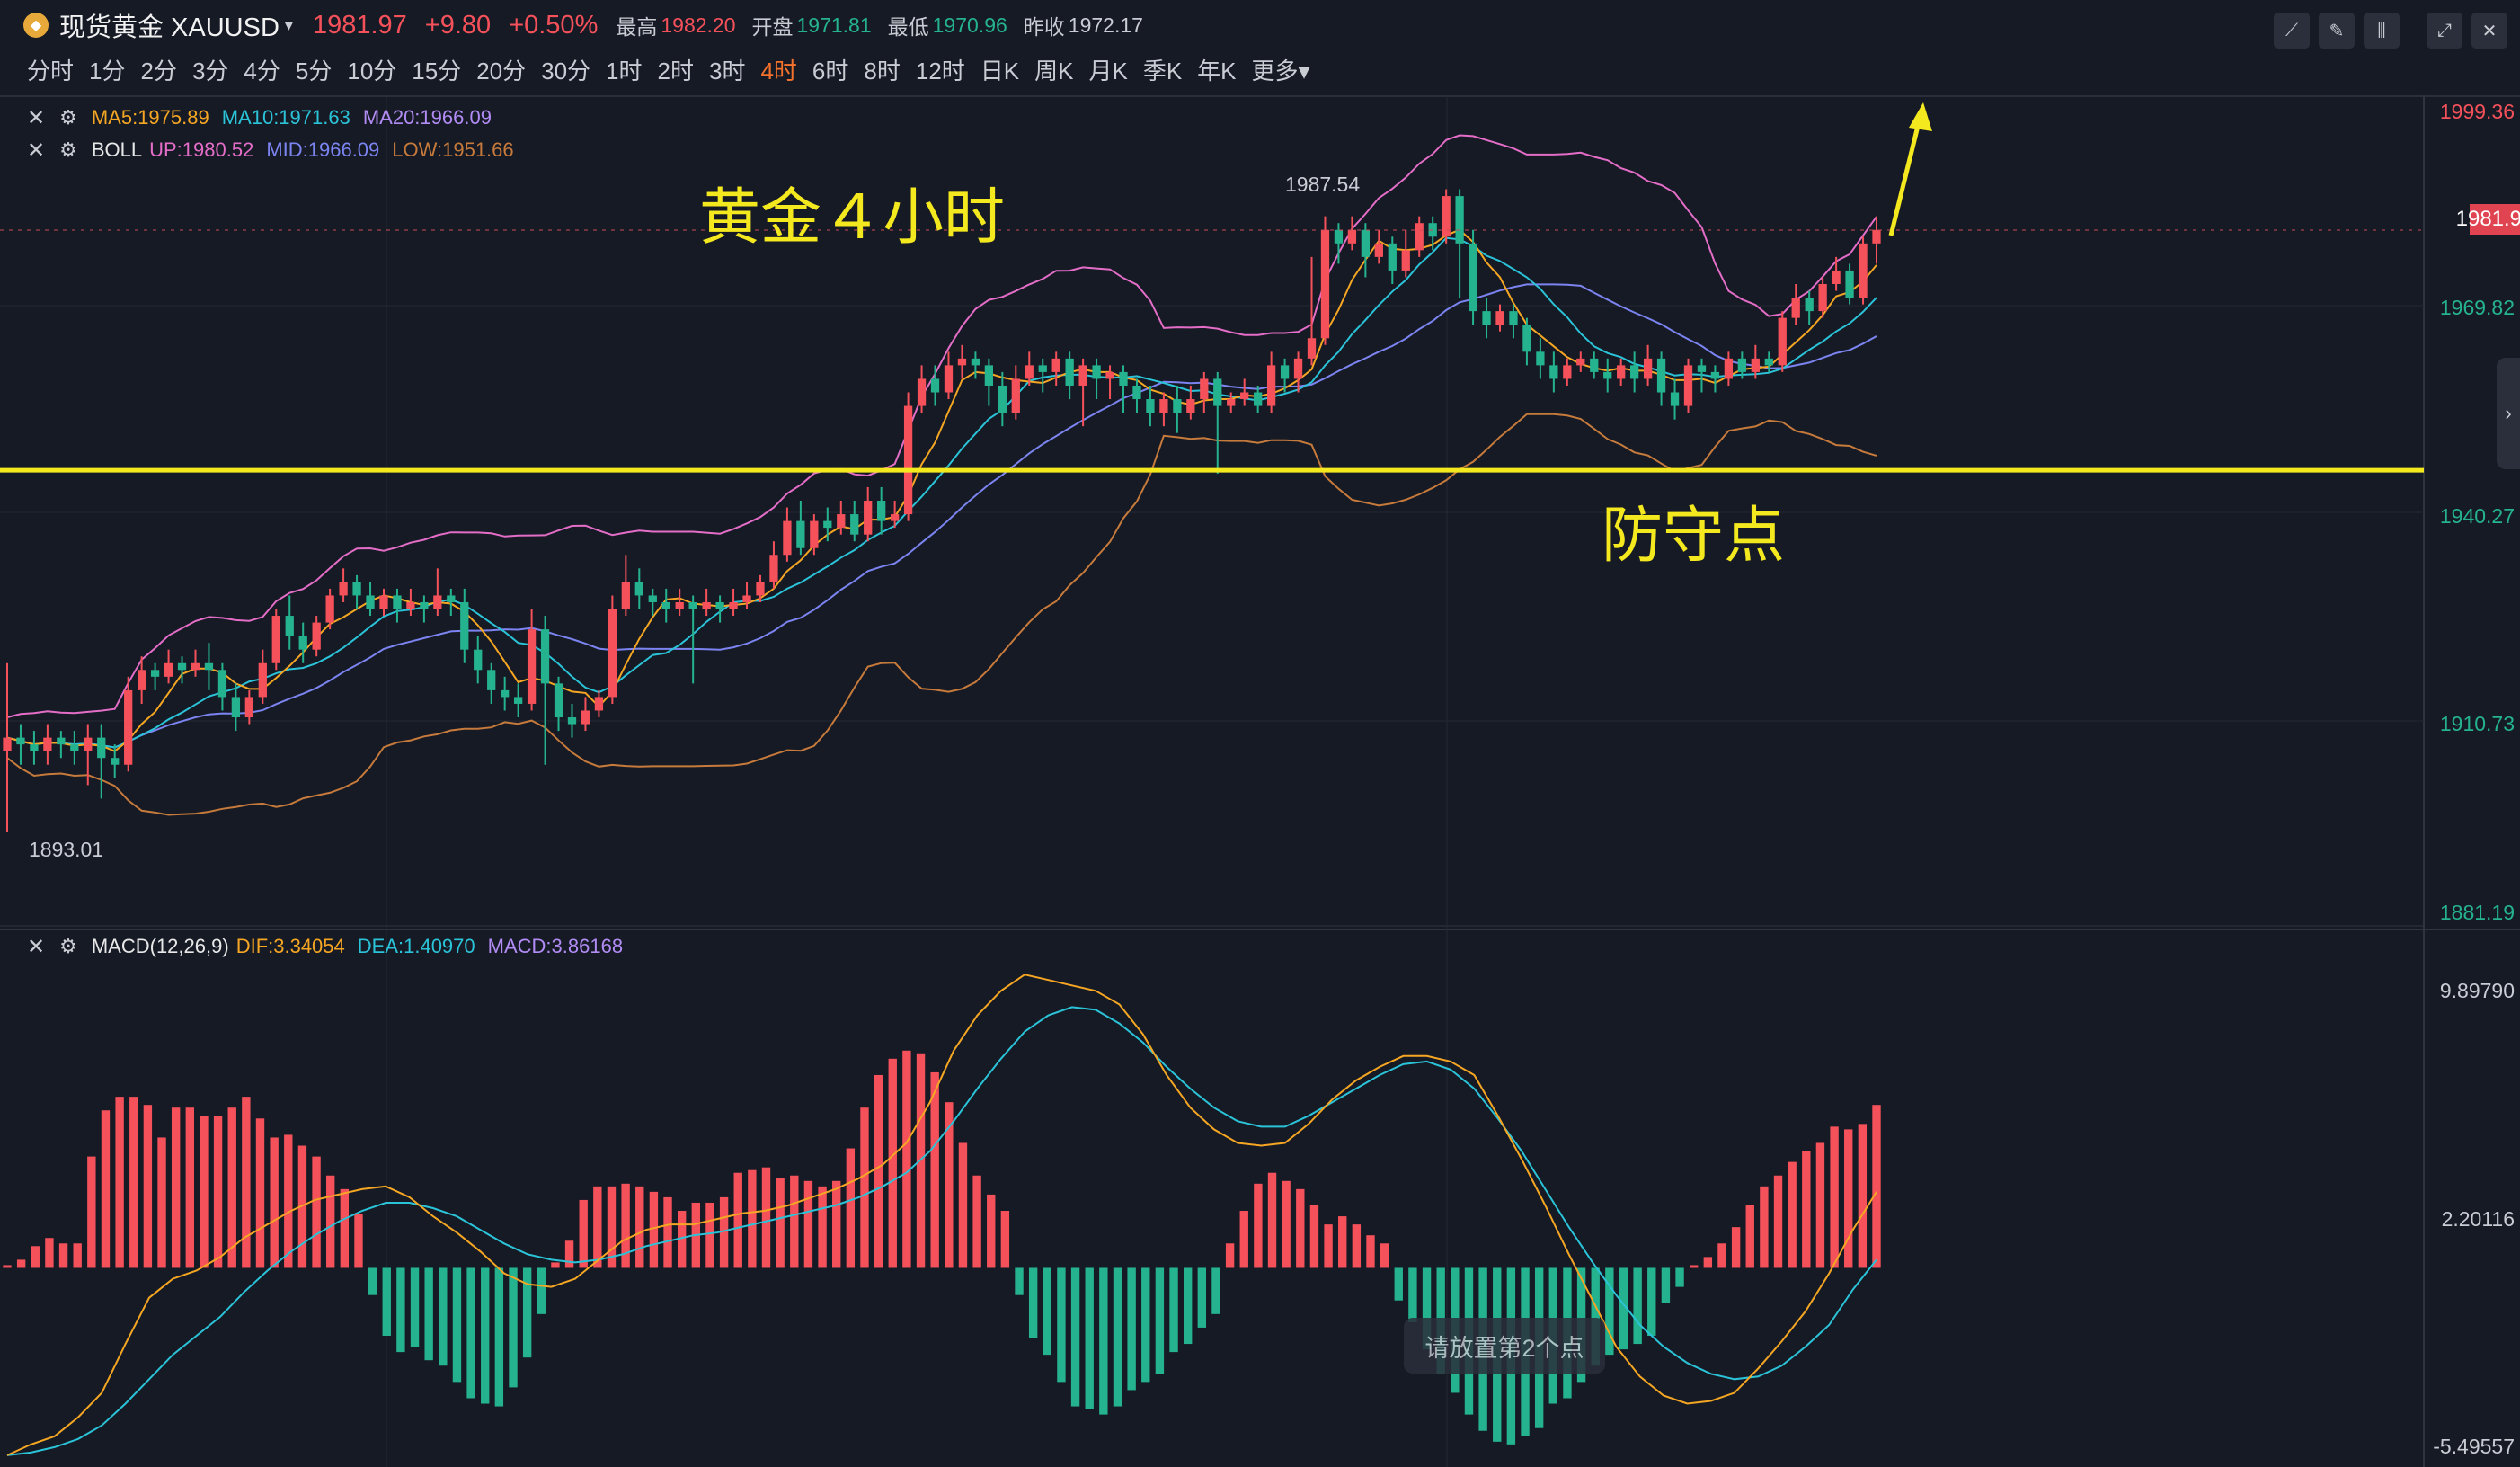 The height and width of the screenshot is (1467, 2520). What do you see at coordinates (51, 71) in the screenshot?
I see `period-tab: 分时` at bounding box center [51, 71].